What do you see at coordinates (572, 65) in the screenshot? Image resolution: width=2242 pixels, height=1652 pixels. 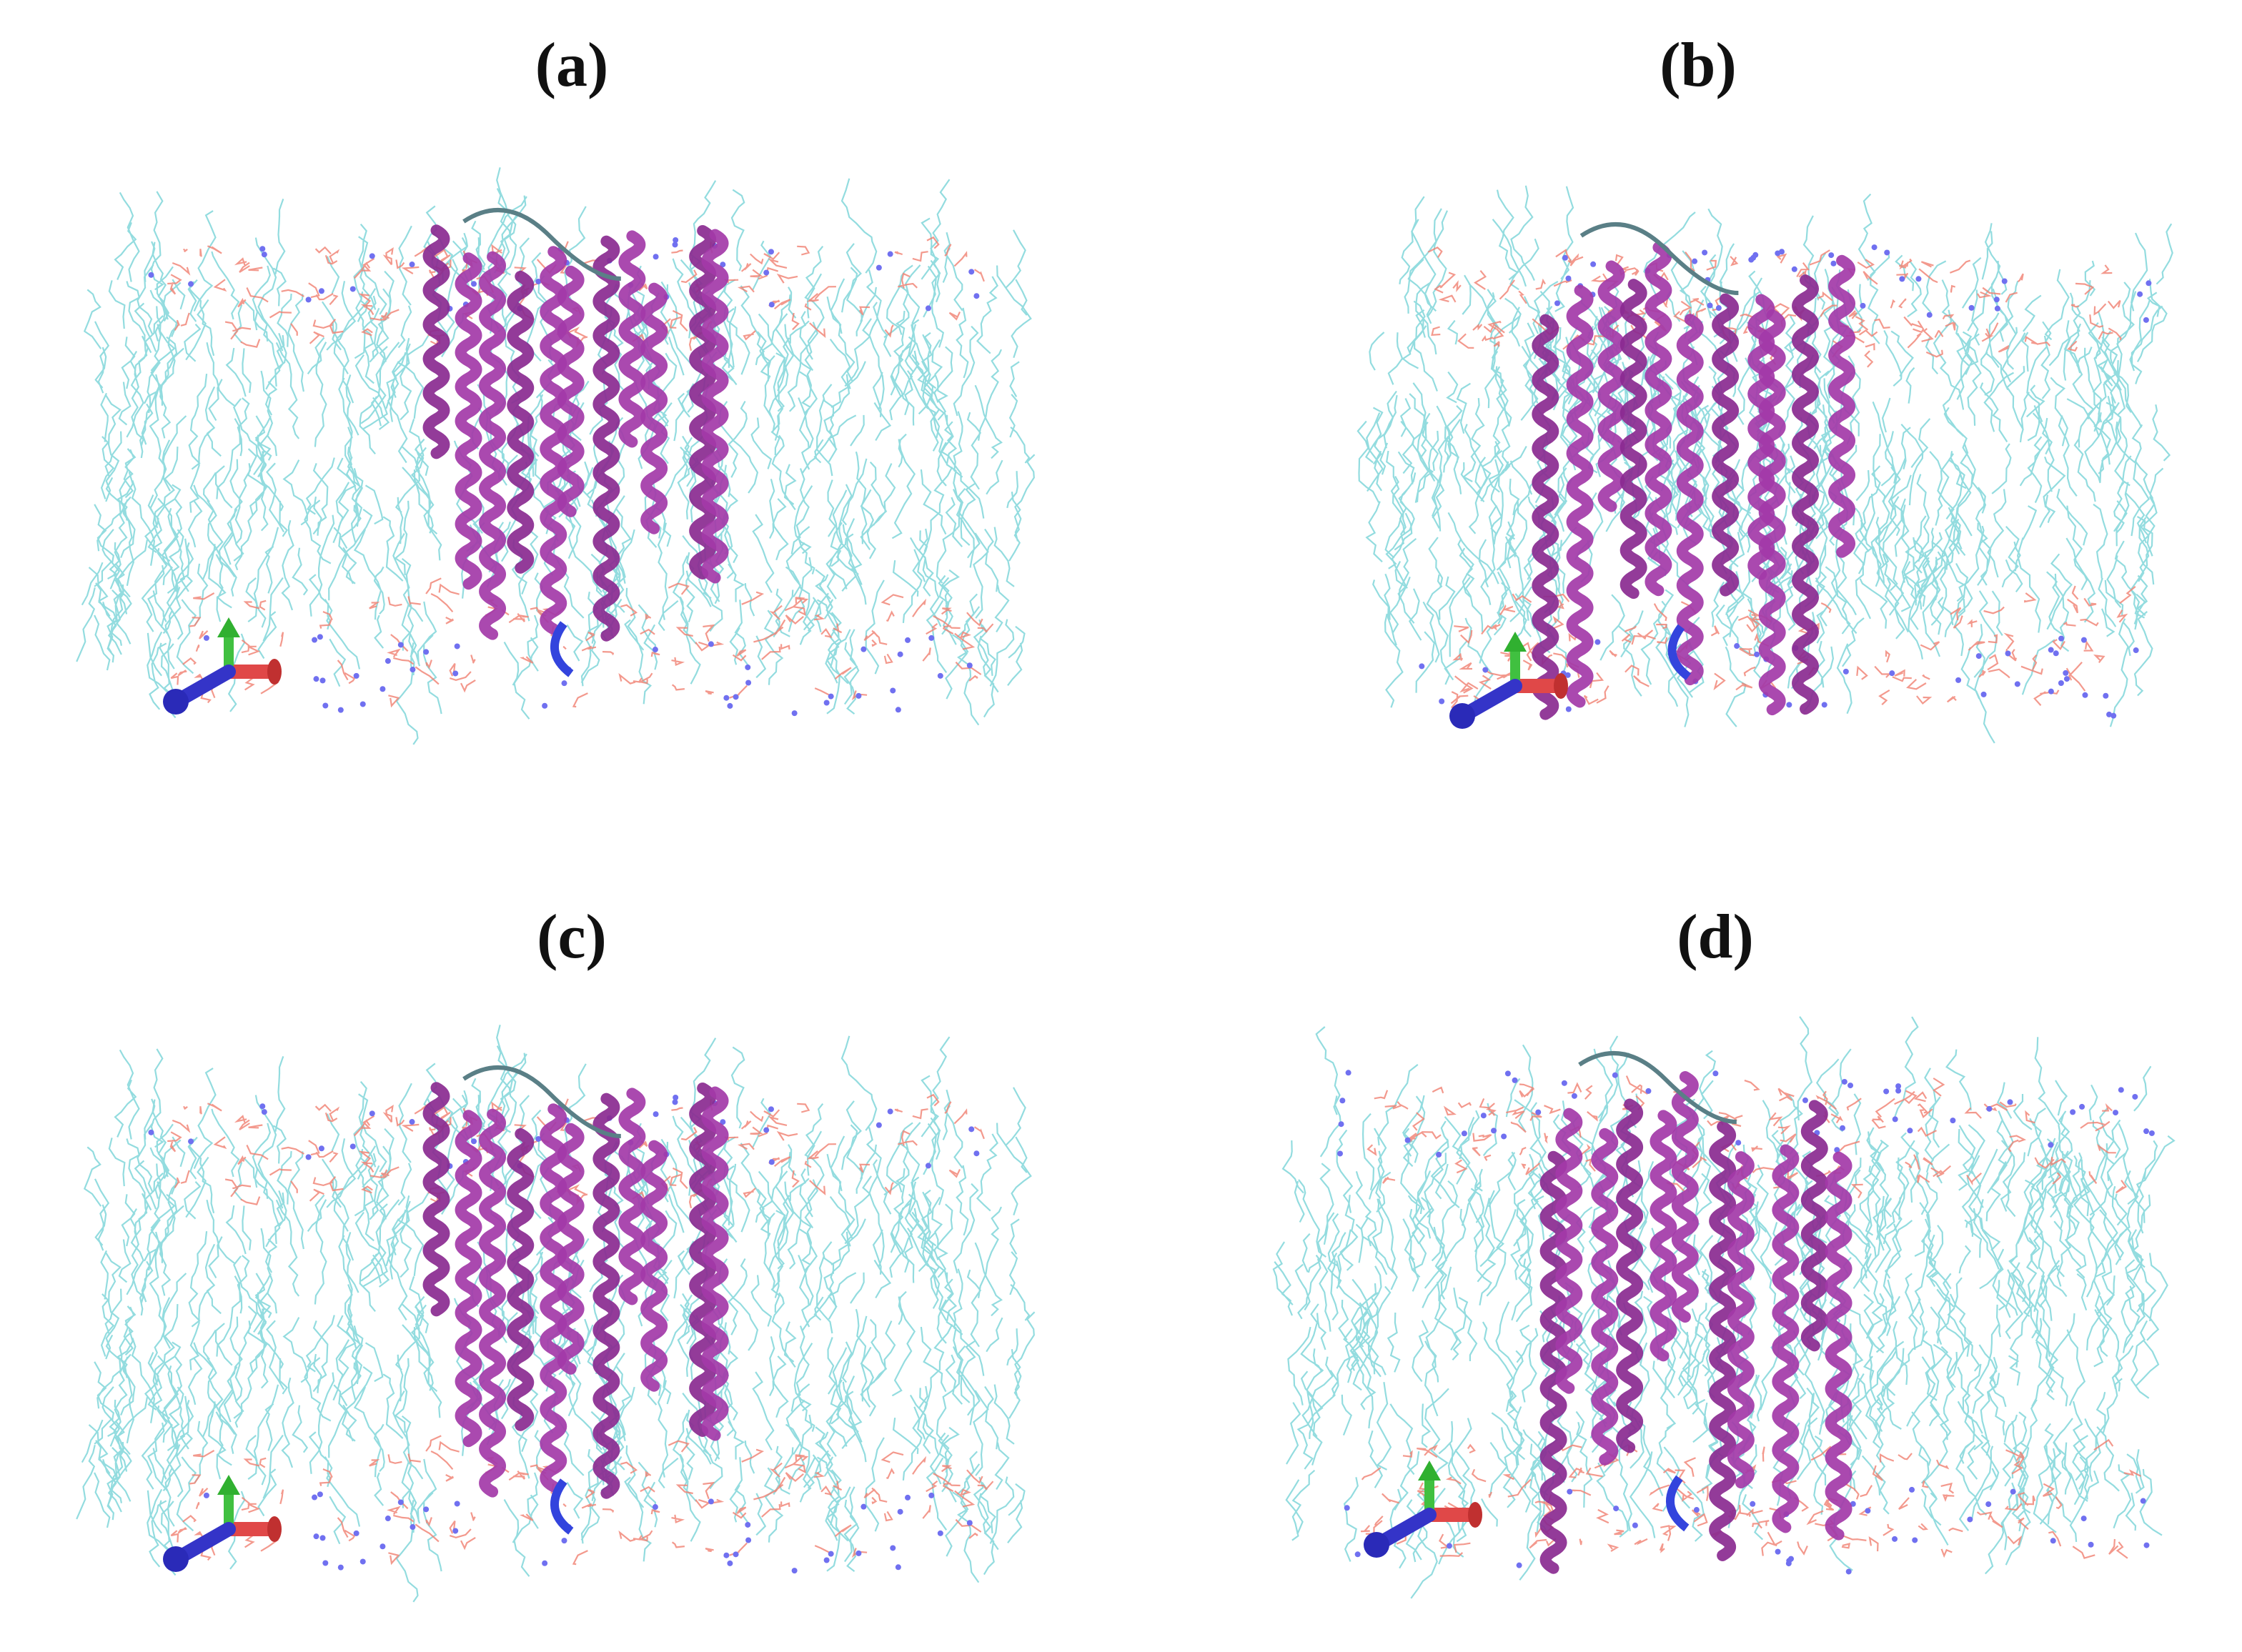 I see `panel-label: (a)` at bounding box center [572, 65].